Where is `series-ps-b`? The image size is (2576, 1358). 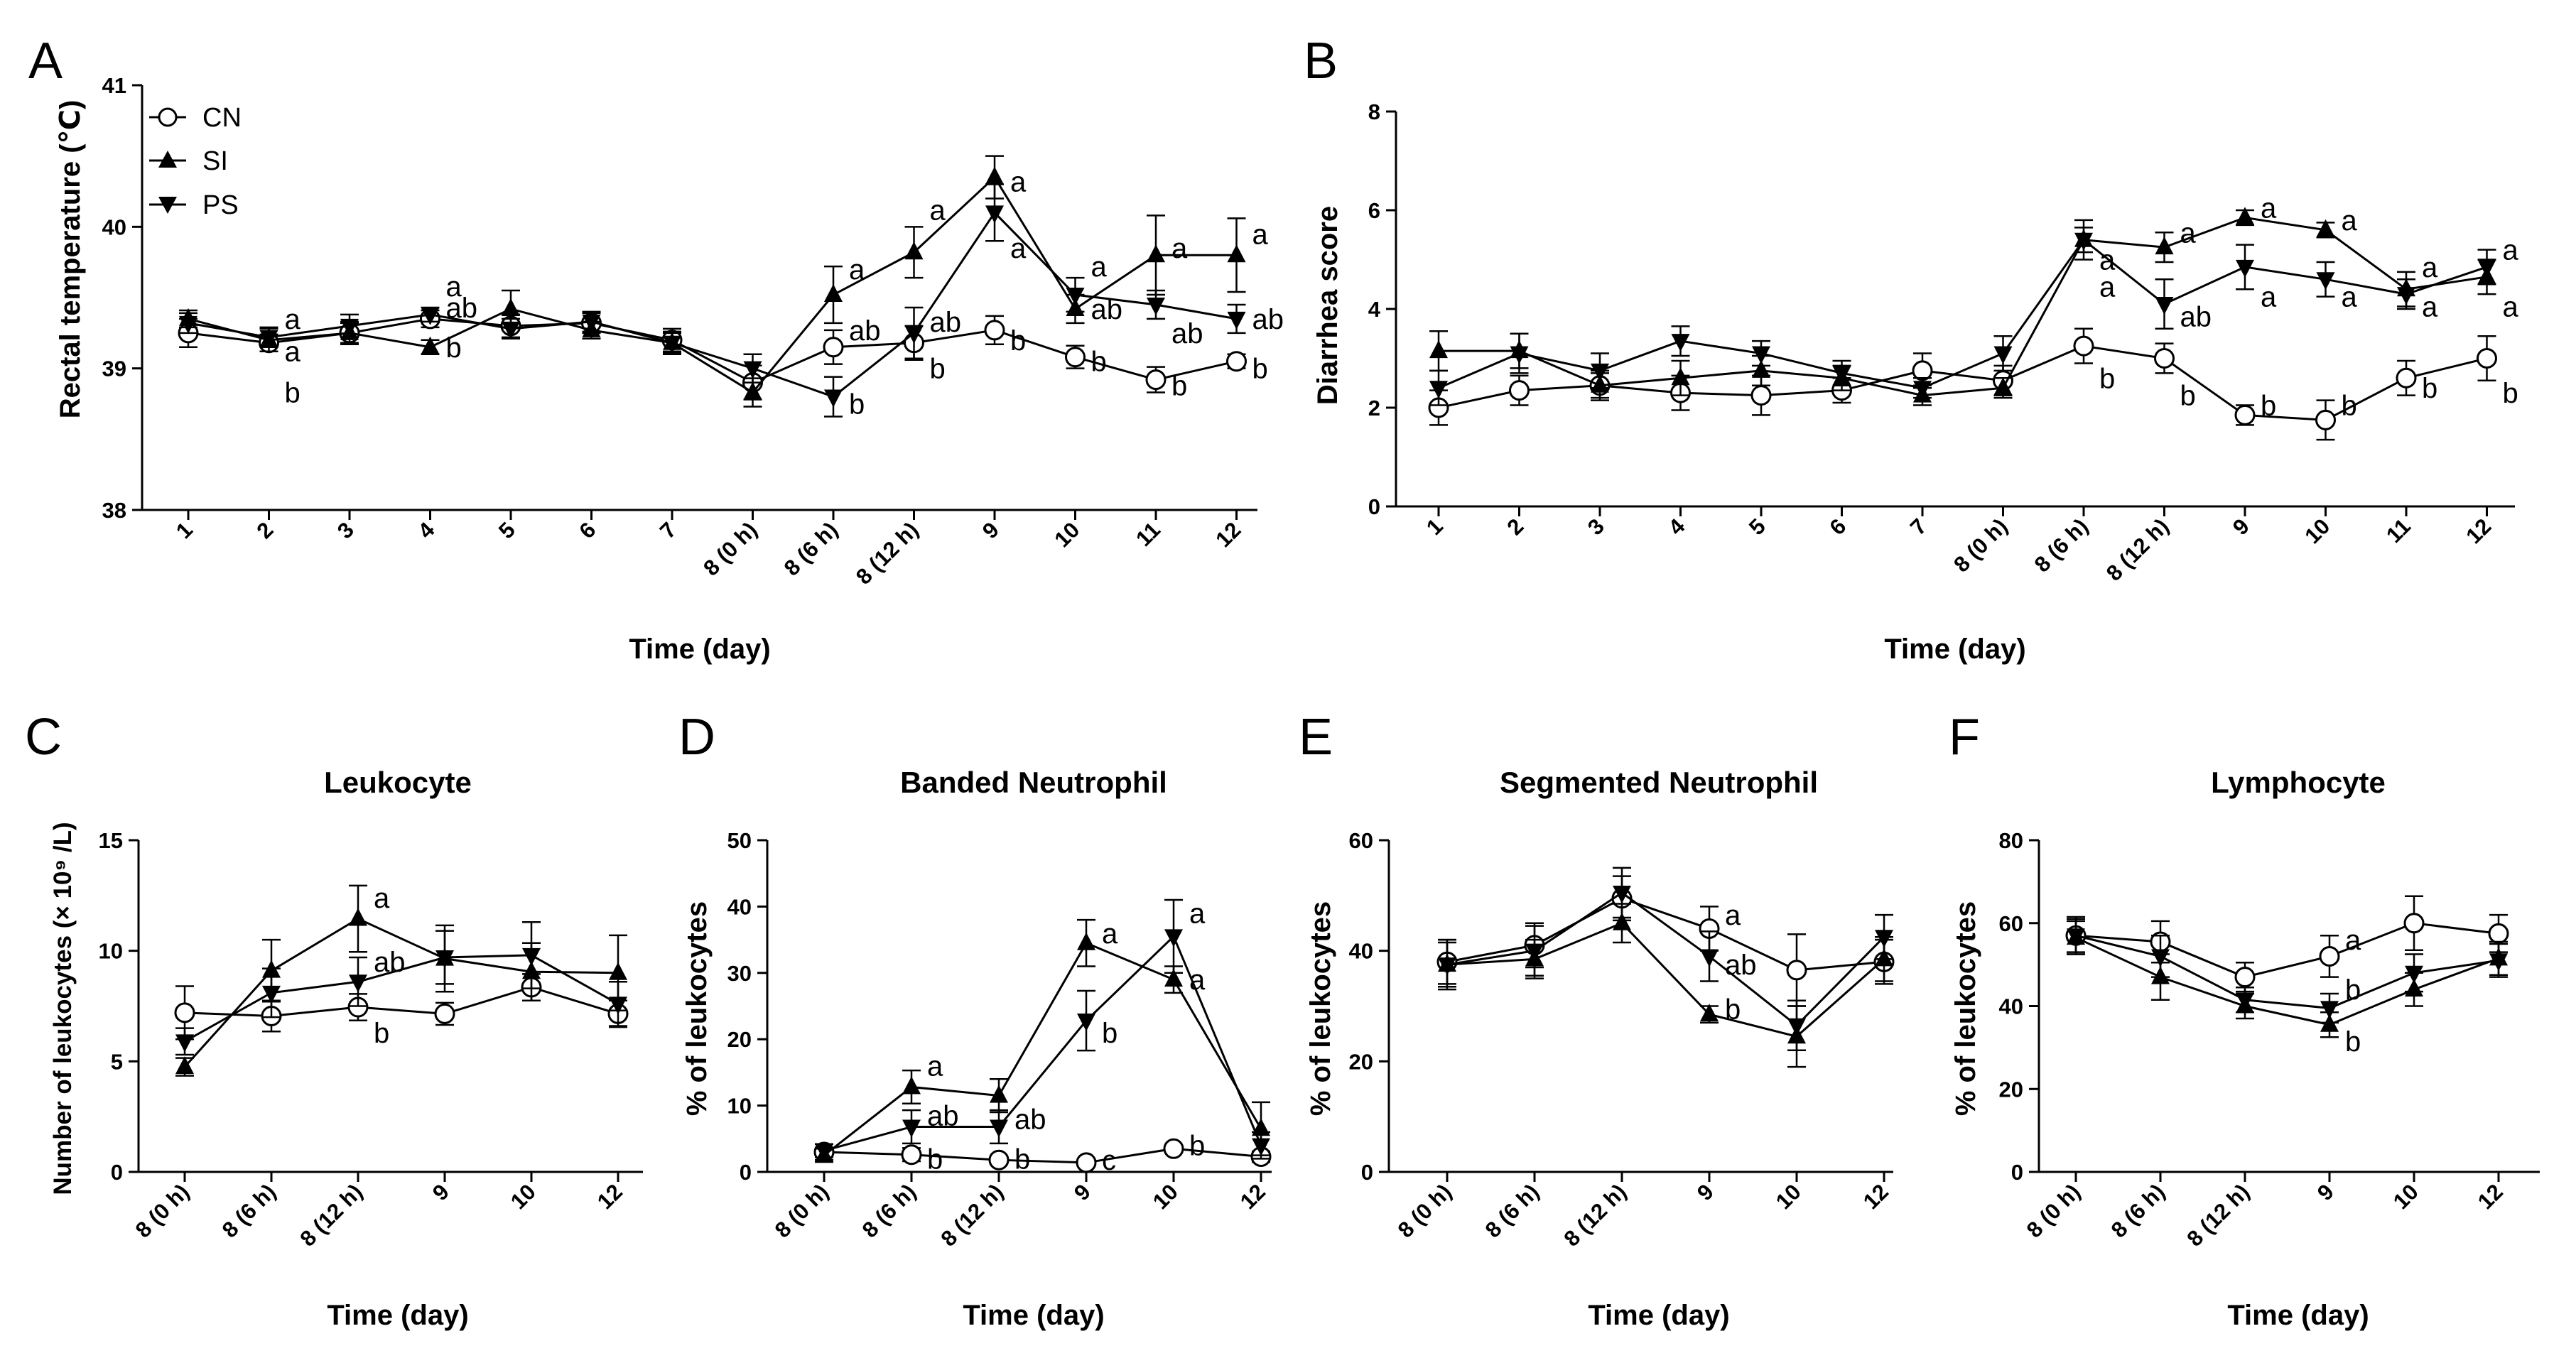
series-ps-b is located at coordinates (1962, 312).